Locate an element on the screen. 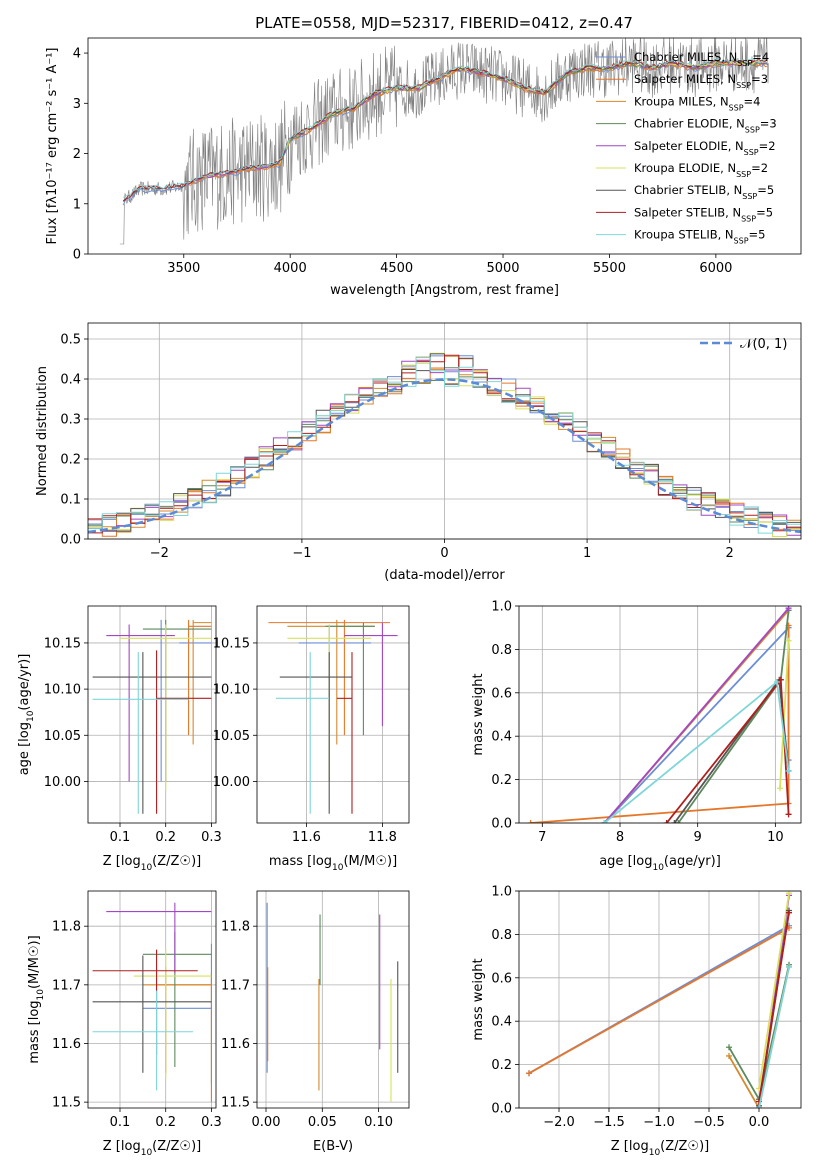 The height and width of the screenshot is (1170, 819). x-tick-label: 7 is located at coordinates (542, 837).